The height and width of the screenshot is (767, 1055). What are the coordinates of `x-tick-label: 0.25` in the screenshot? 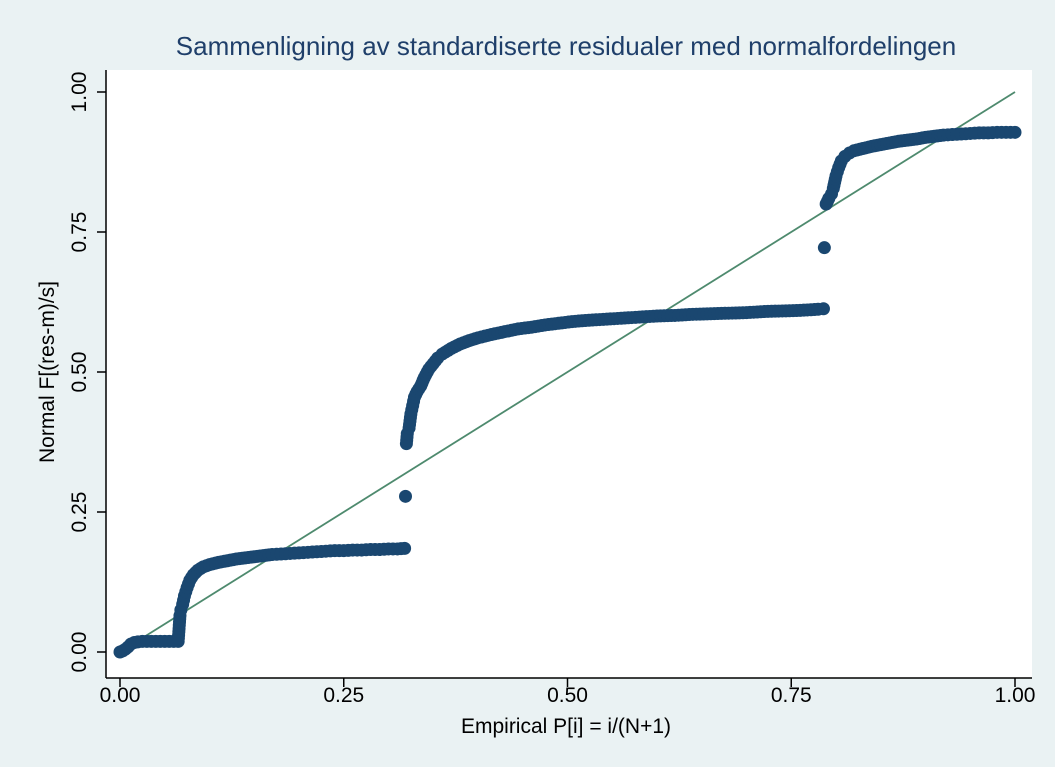 It's located at (343, 695).